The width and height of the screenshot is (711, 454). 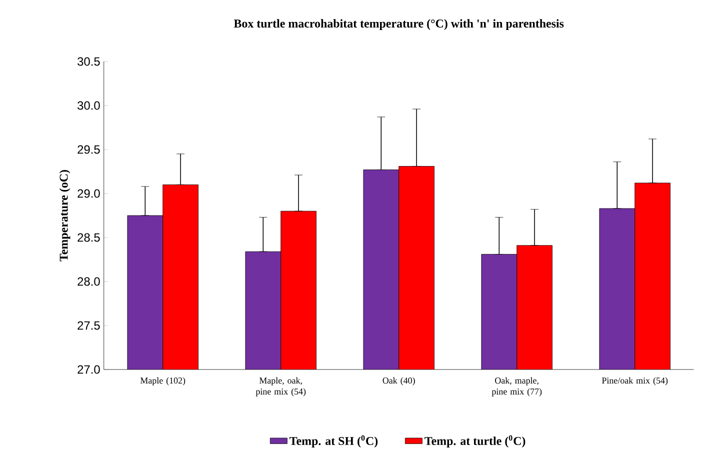 I want to click on y-tick-label: 29.5, so click(x=89, y=149).